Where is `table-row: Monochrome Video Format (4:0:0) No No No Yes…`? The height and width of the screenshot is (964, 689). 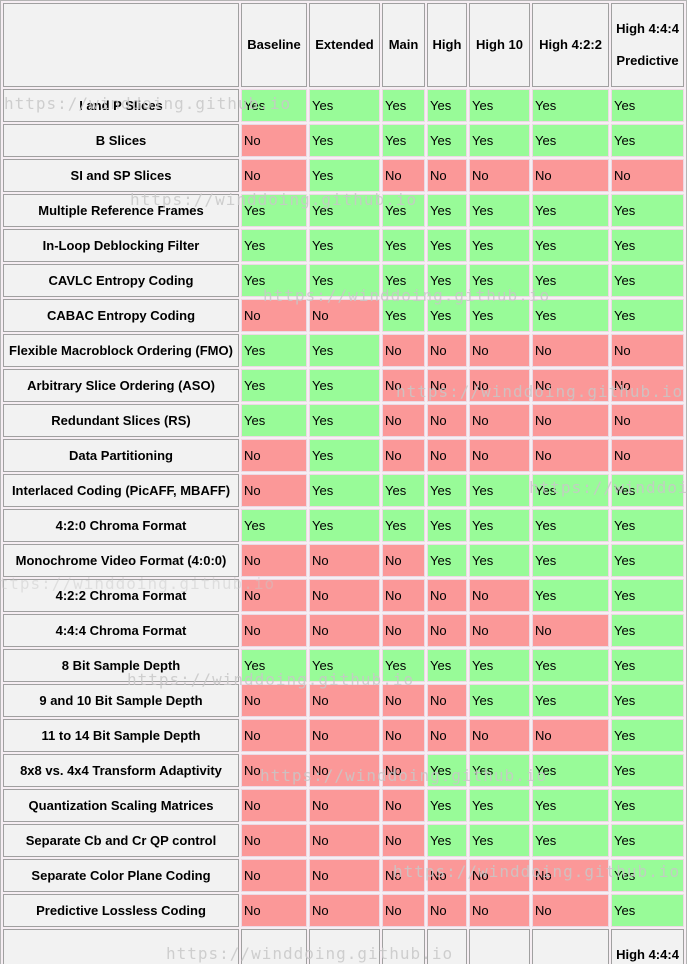 table-row: Monochrome Video Format (4:0:0) No No No Yes… is located at coordinates (343, 560).